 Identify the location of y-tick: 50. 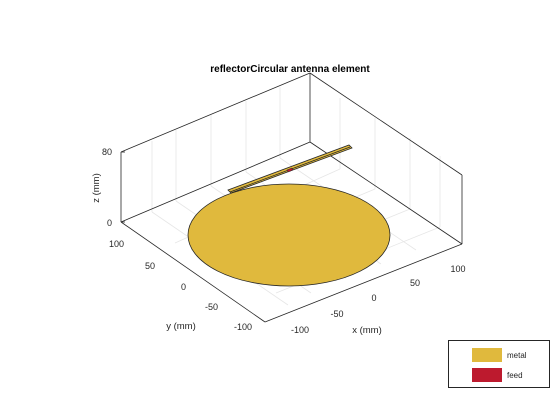
(150, 266).